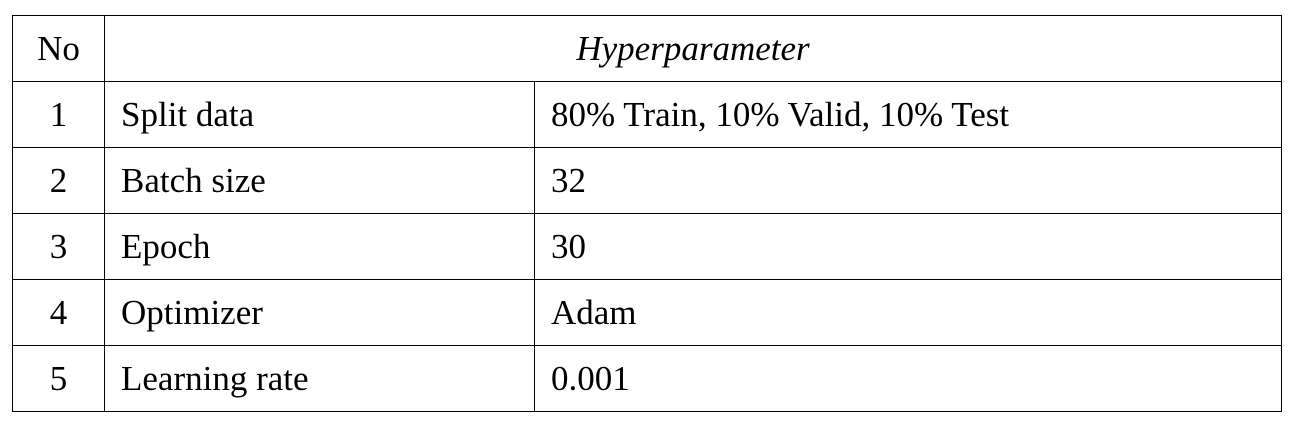 This screenshot has height=438, width=1294. What do you see at coordinates (319, 312) in the screenshot?
I see `hyperparameter-name: Optimizer` at bounding box center [319, 312].